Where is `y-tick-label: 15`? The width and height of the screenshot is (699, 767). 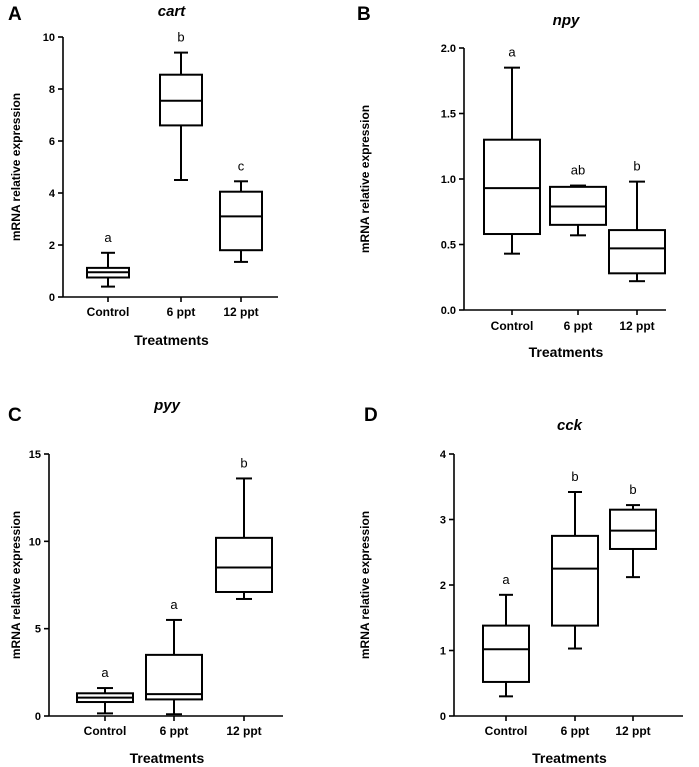 y-tick-label: 15 is located at coordinates (35, 455).